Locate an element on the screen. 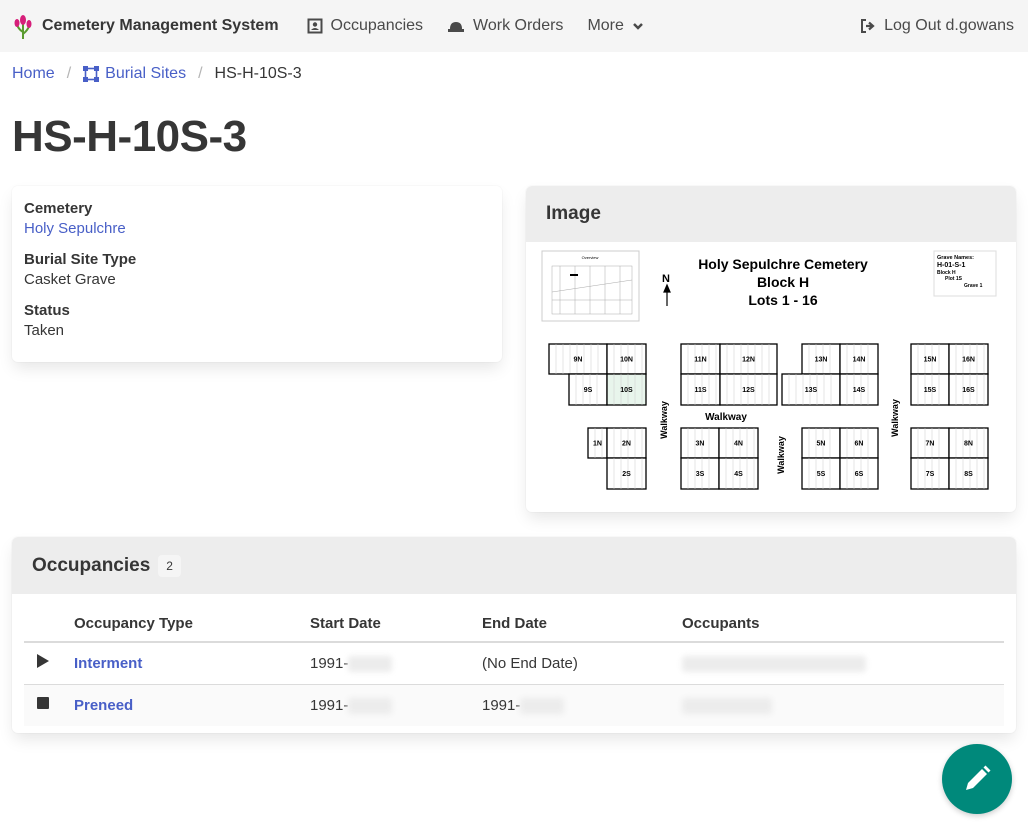  logout-button: Log Out d.gowans is located at coordinates (937, 26).